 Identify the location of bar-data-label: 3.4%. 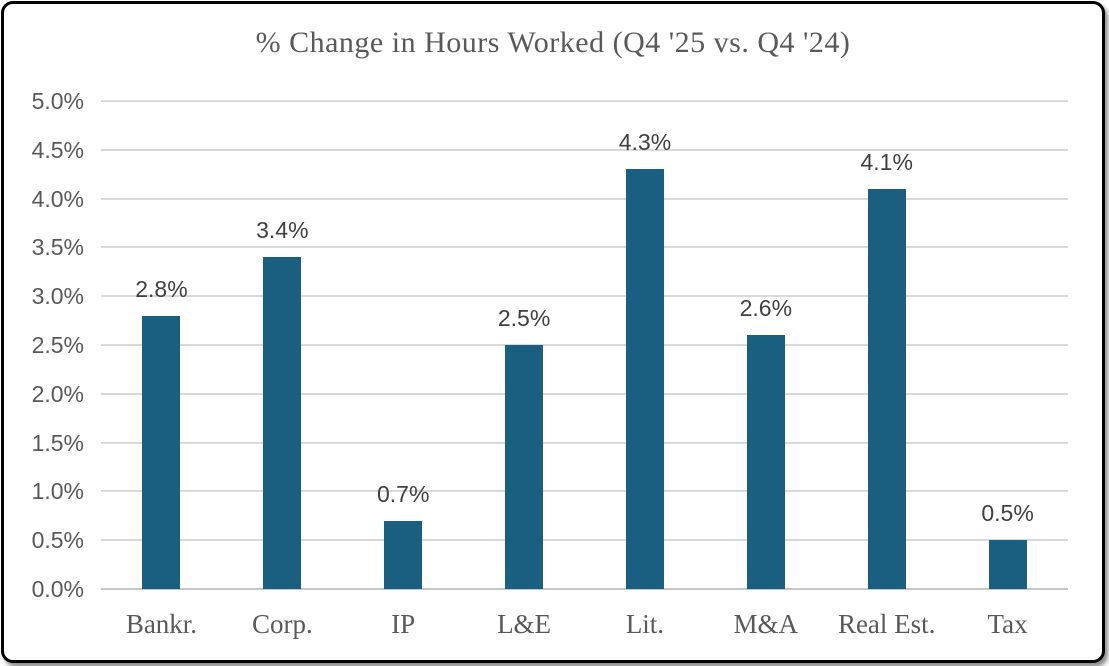
(282, 230).